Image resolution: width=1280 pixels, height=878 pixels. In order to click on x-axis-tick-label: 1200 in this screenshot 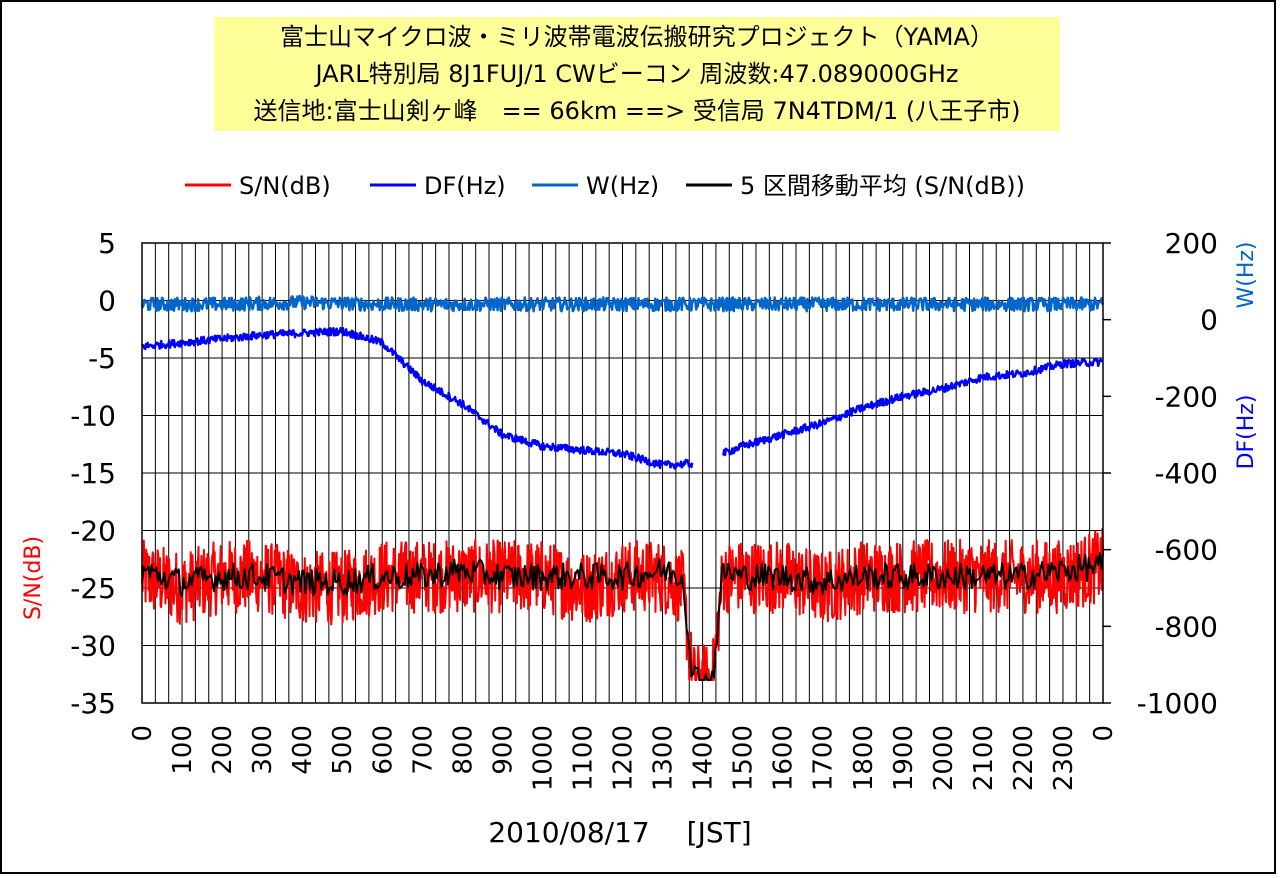, I will do `click(624, 758)`.